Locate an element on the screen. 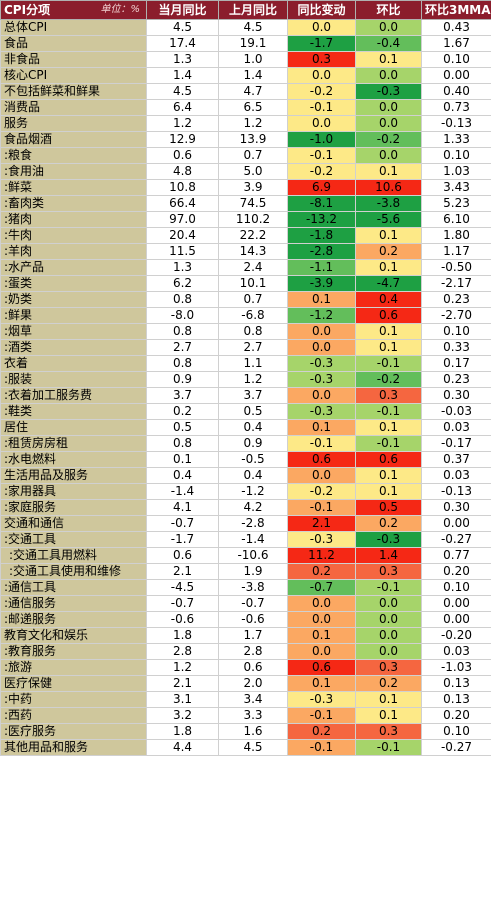  row-category-name: 消费品 is located at coordinates (73, 107).